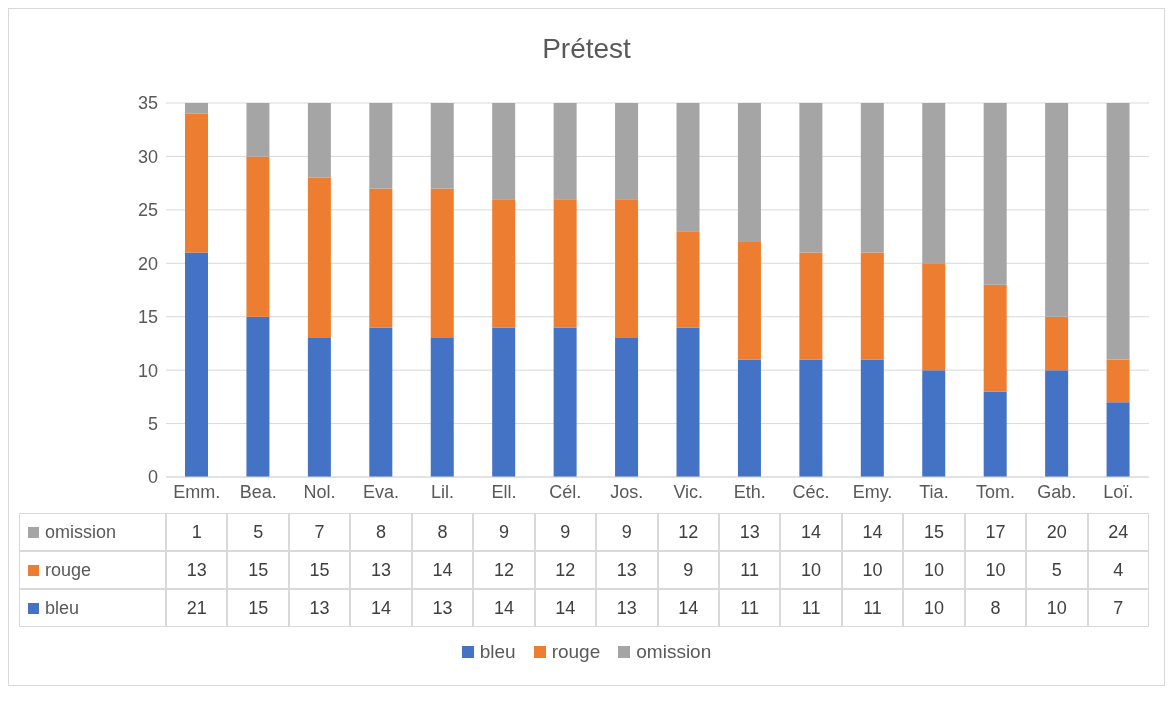  What do you see at coordinates (92, 608) in the screenshot?
I see `legend-label: bleu` at bounding box center [92, 608].